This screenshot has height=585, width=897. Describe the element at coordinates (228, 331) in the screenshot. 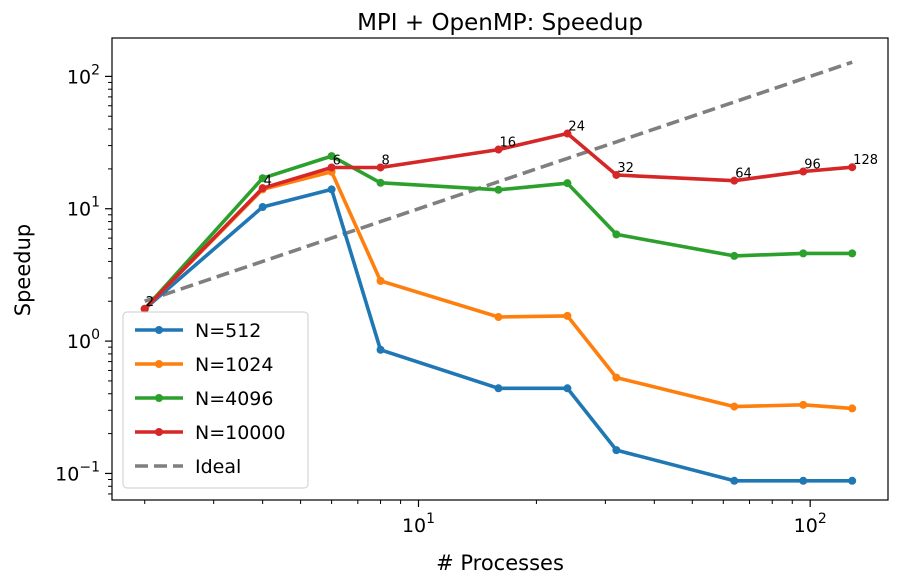

I see `legend-label: N=512` at that location.